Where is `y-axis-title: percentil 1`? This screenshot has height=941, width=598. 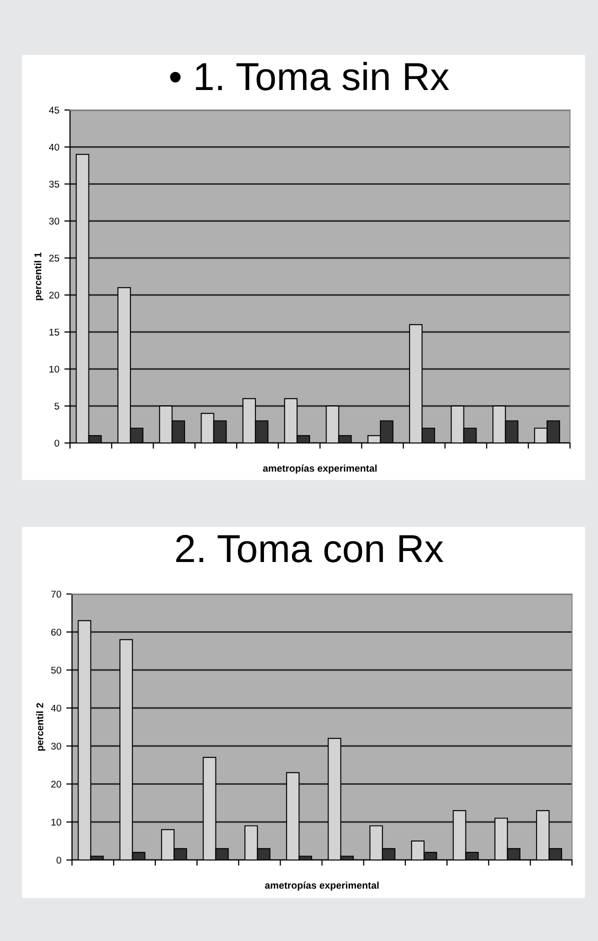
y-axis-title: percentil 1 is located at coordinates (39, 276).